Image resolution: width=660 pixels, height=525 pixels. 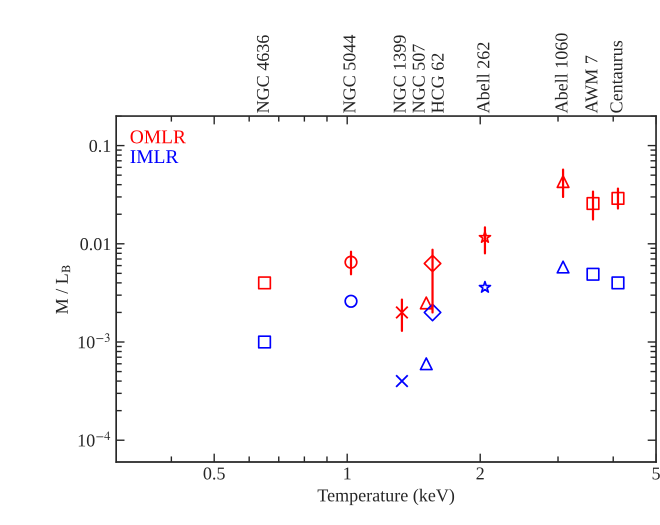 I want to click on text: Centaurus, so click(x=616, y=76).